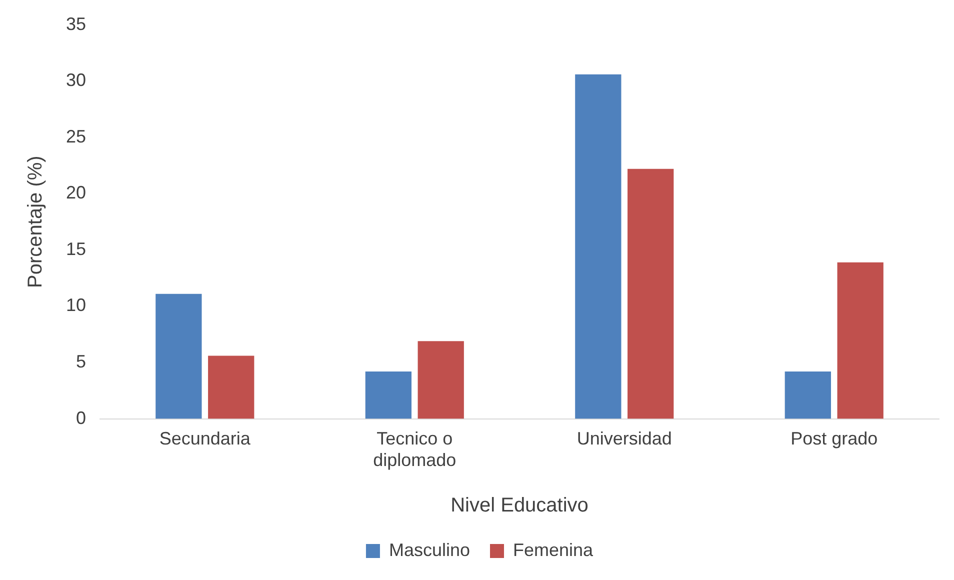  What do you see at coordinates (205, 438) in the screenshot?
I see `x-tick-label: Secundaria` at bounding box center [205, 438].